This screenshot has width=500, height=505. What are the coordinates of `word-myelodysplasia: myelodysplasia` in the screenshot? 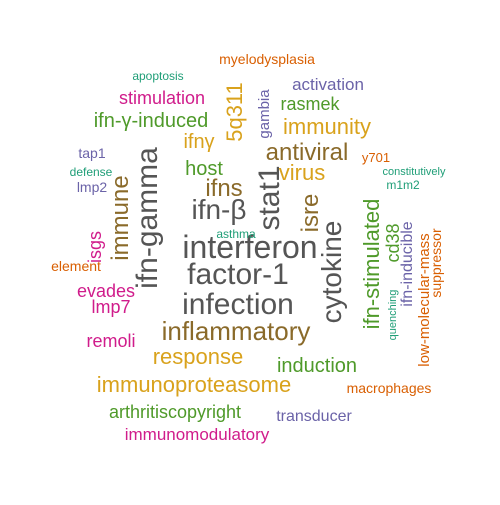 It's located at (267, 59).